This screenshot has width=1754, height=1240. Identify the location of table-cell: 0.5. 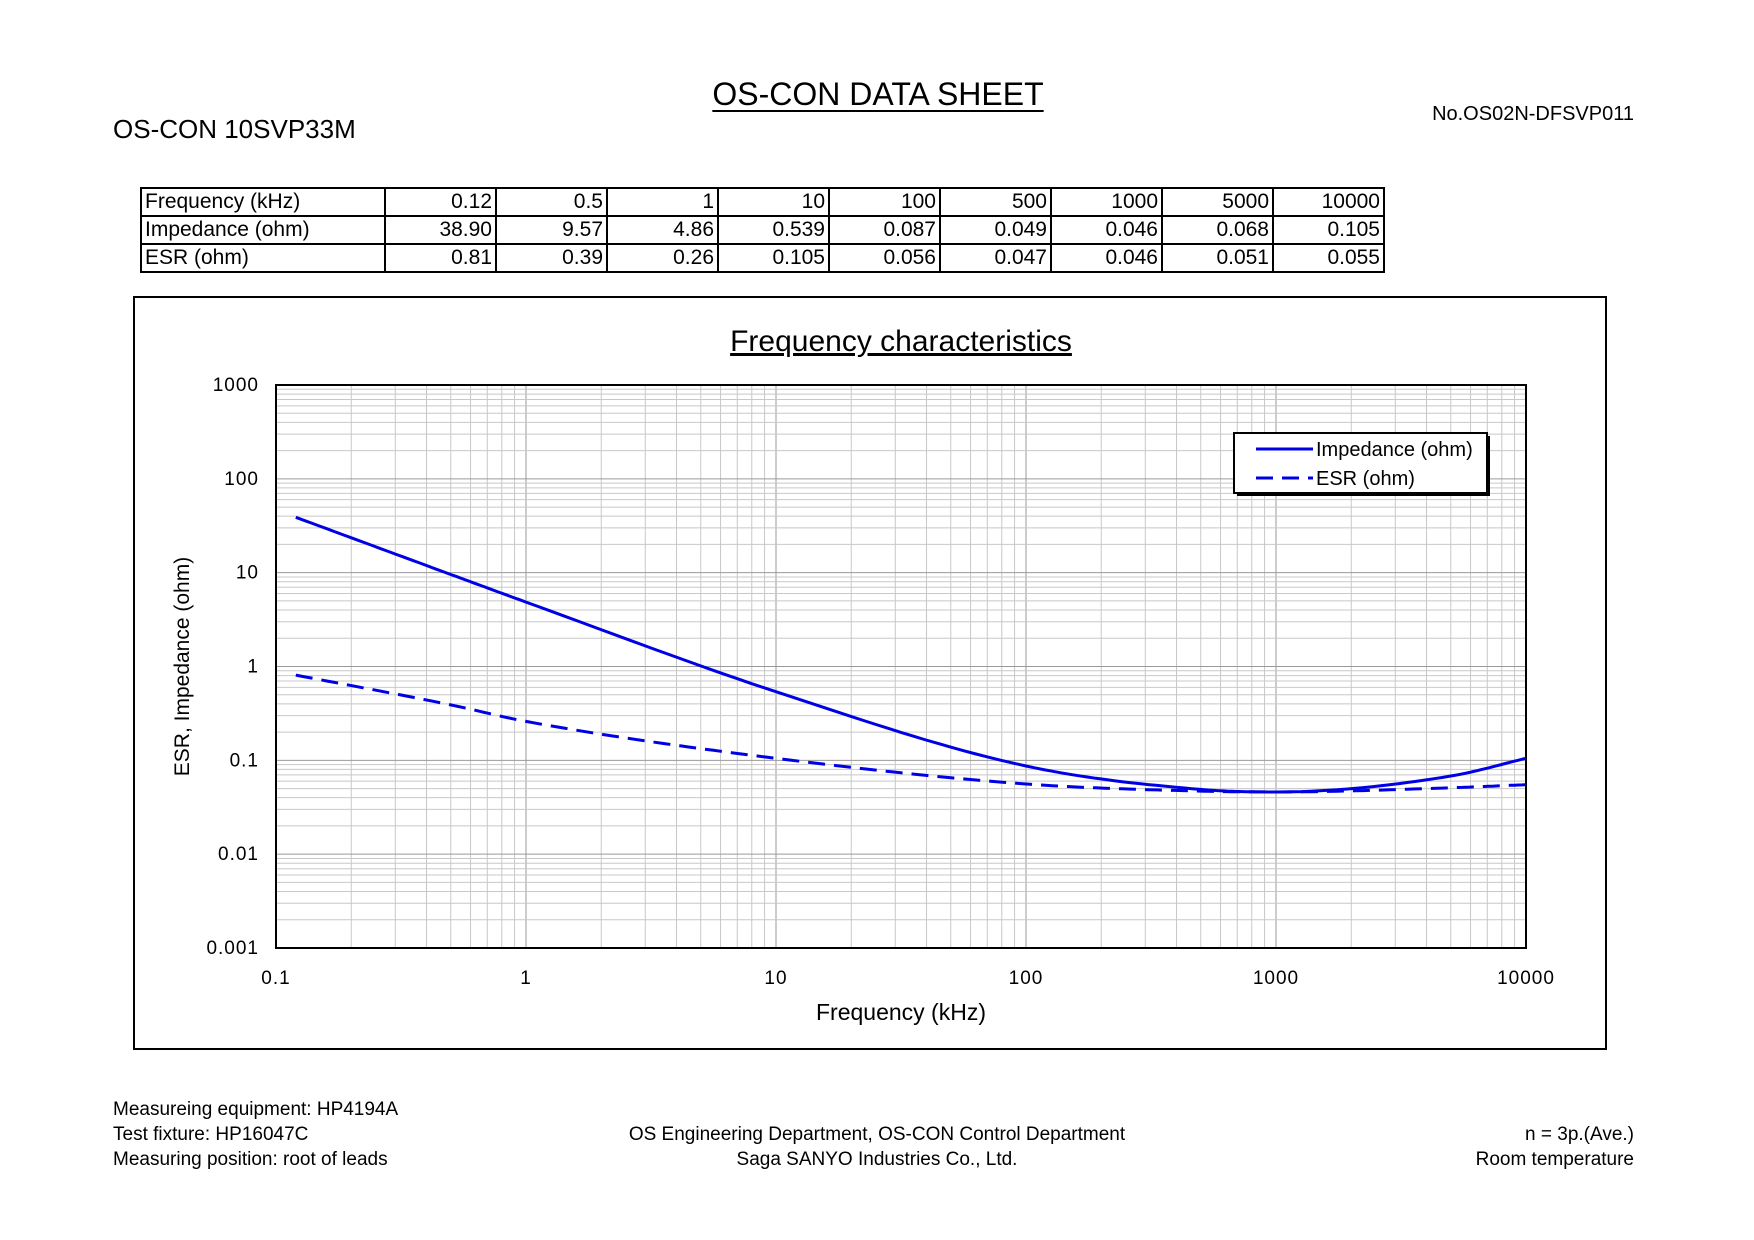
(551, 202).